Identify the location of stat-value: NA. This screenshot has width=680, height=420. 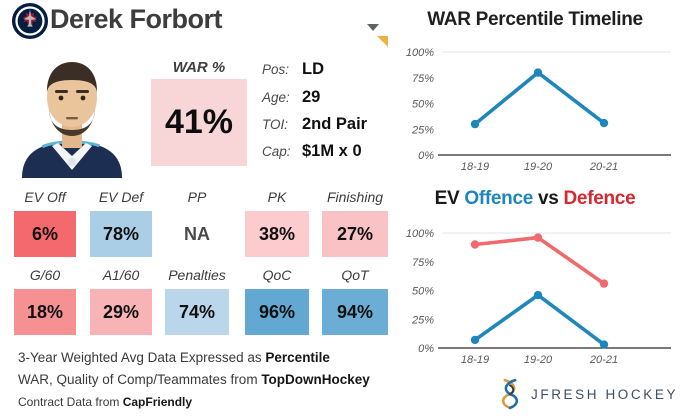
(197, 233).